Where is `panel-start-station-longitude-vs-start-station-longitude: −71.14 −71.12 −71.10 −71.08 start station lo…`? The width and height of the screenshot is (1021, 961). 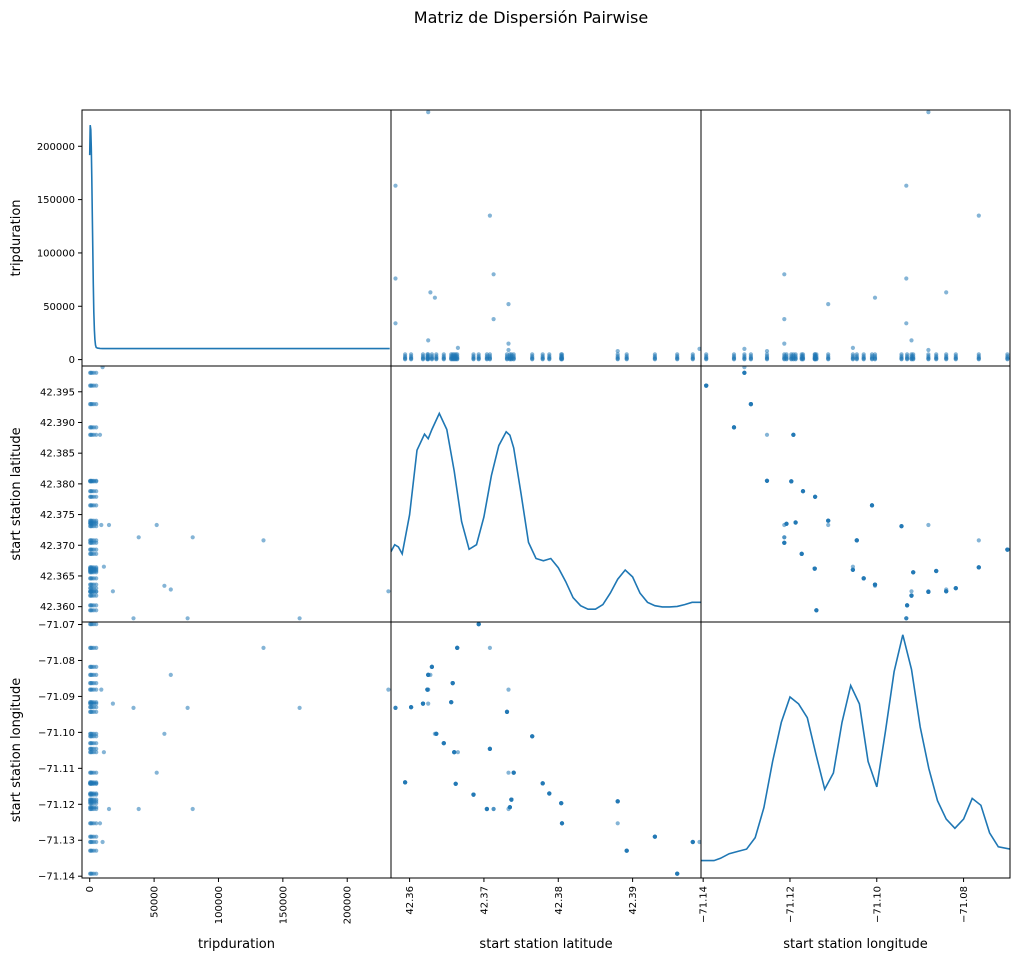
panel-start-station-longitude-vs-start-station-longitude: −71.14 −71.12 −71.10 −71.08 start station lo… is located at coordinates (855, 786).